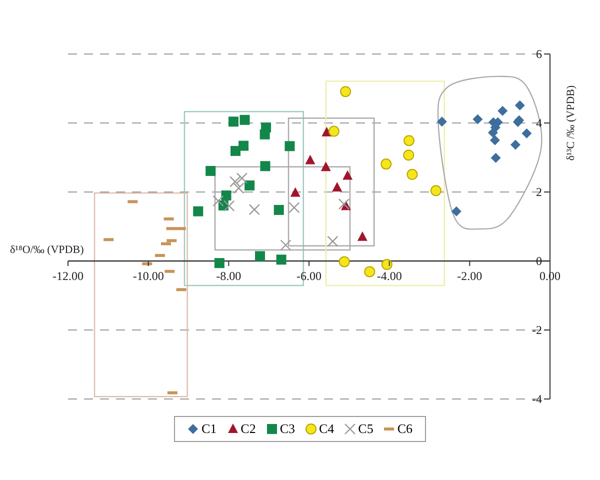  Describe the element at coordinates (309, 276) in the screenshot. I see `x-tick-label: -6.00` at that location.